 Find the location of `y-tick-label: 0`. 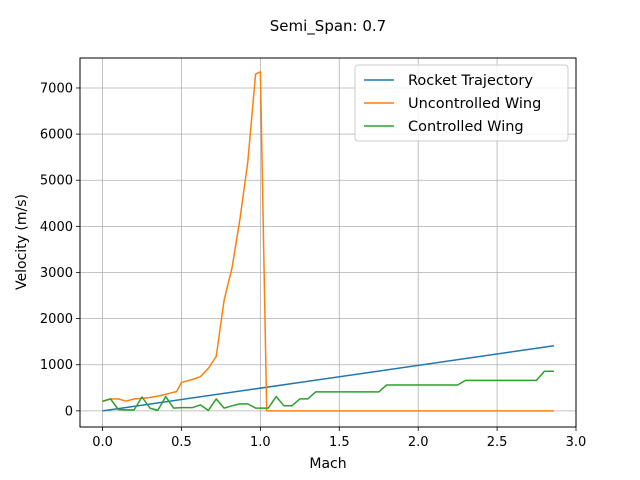

y-tick-label: 0 is located at coordinates (69, 411).